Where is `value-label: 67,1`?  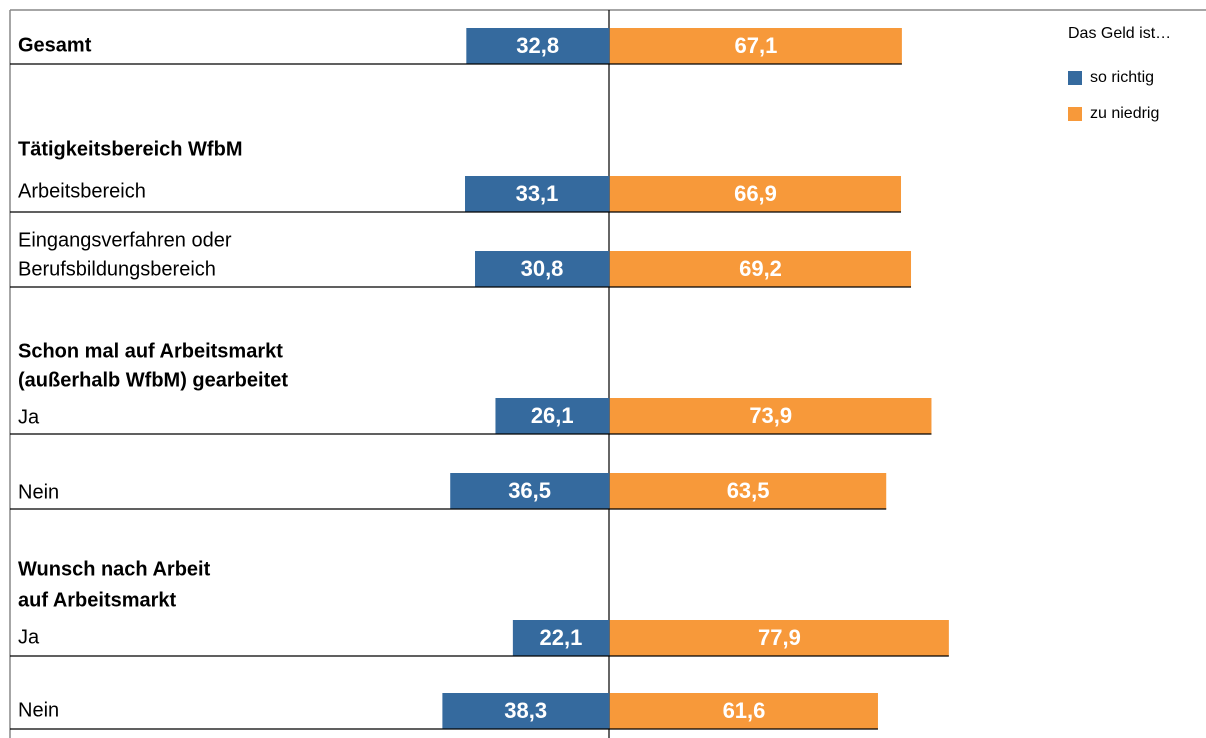 value-label: 67,1 is located at coordinates (756, 45).